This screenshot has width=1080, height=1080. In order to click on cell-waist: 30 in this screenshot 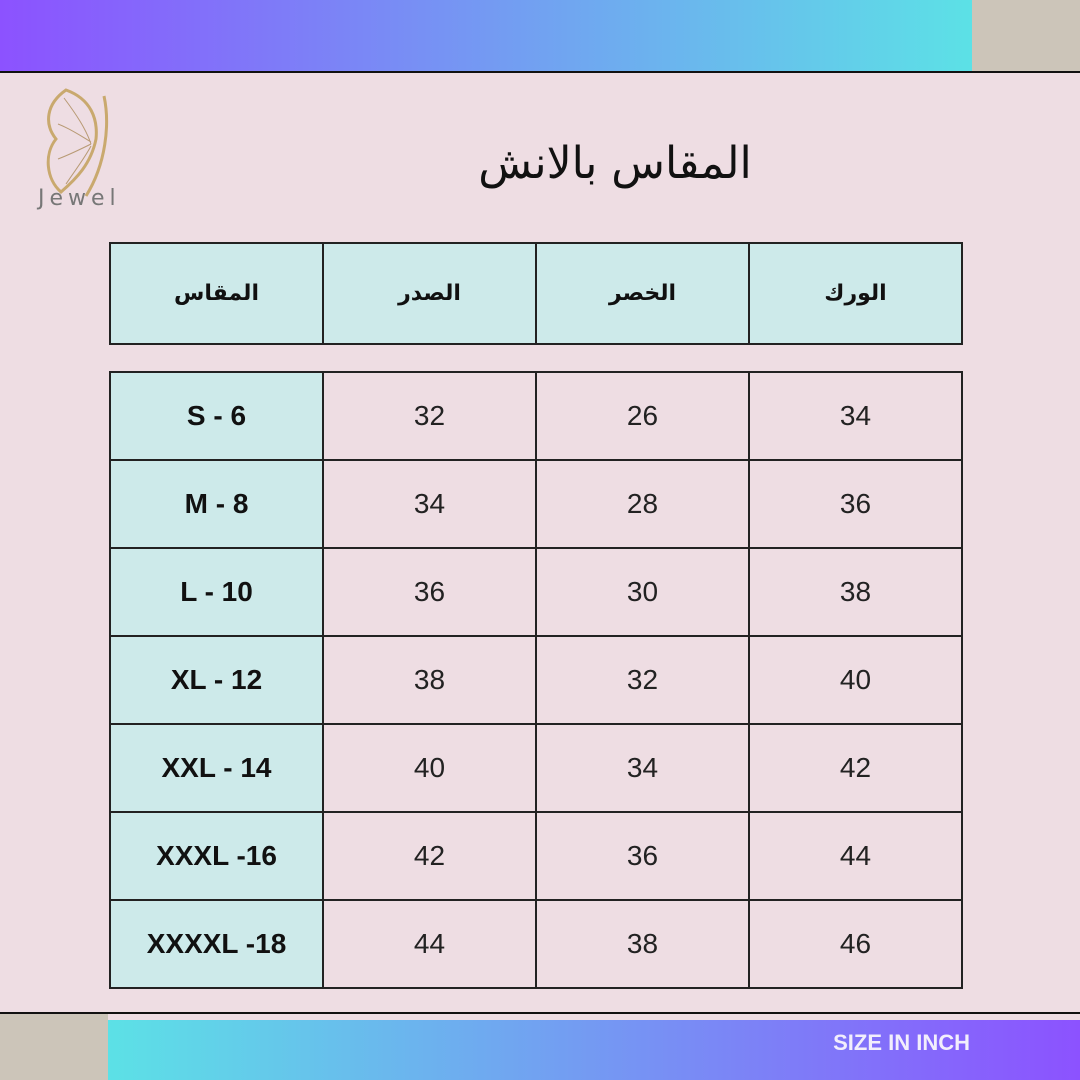, I will do `click(642, 592)`.